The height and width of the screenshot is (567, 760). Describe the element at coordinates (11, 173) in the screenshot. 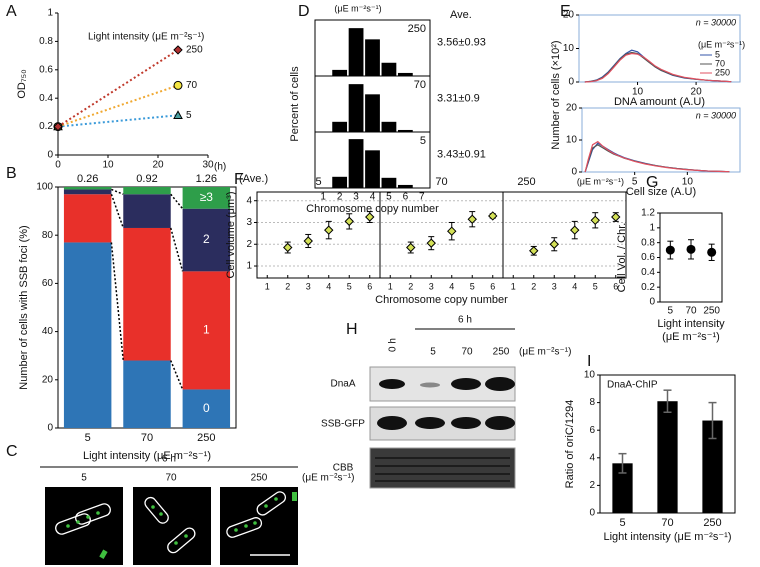

I see `panel-letter: B` at that location.